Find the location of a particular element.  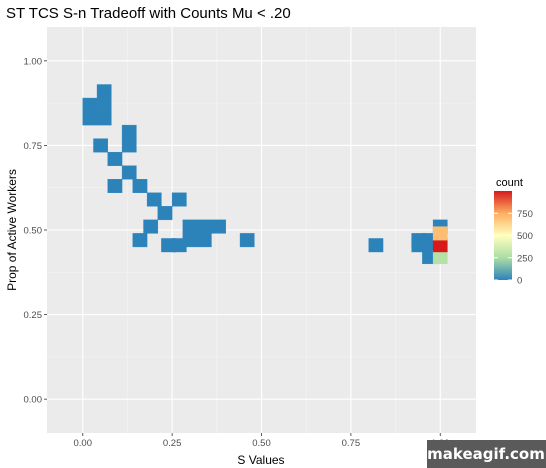

legend-title: count is located at coordinates (509, 183).